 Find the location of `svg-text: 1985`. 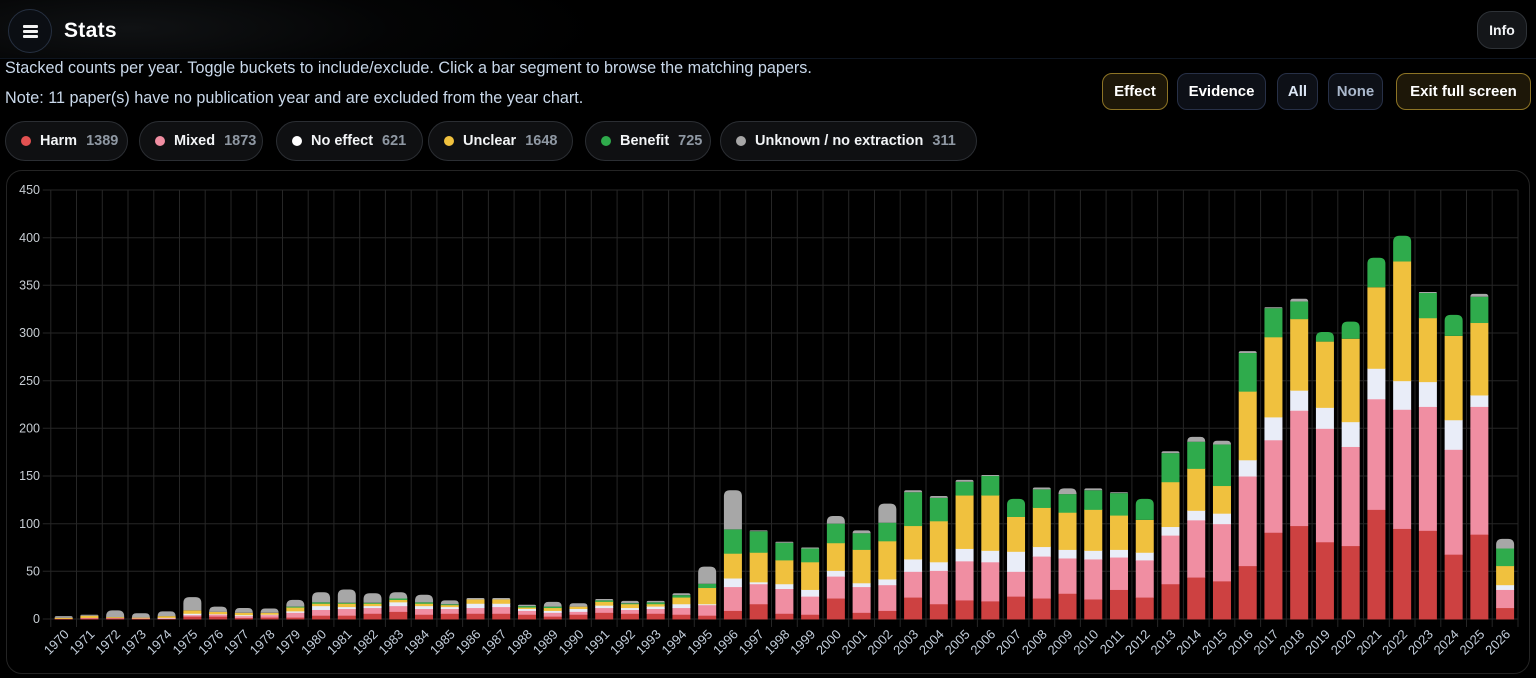

svg-text: 1985 is located at coordinates (442, 642).